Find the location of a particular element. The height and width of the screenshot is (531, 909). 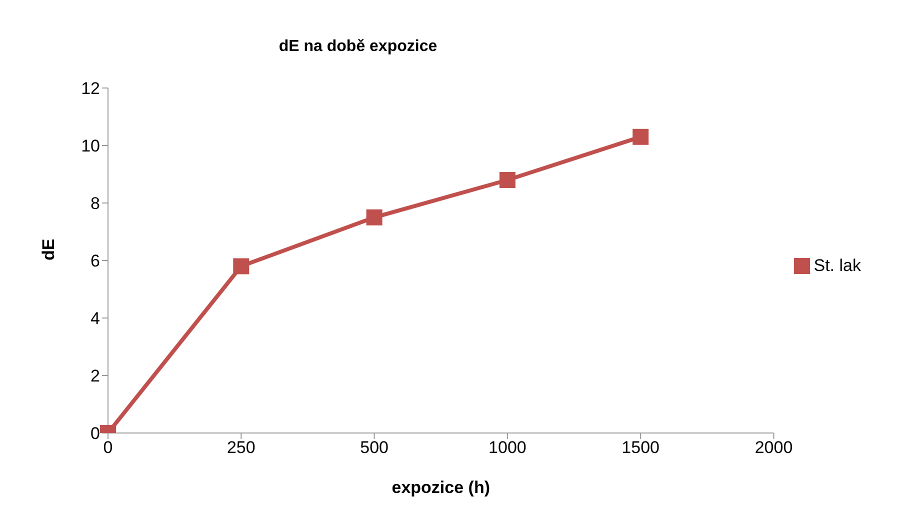

x-tick-label: 500 is located at coordinates (374, 448).